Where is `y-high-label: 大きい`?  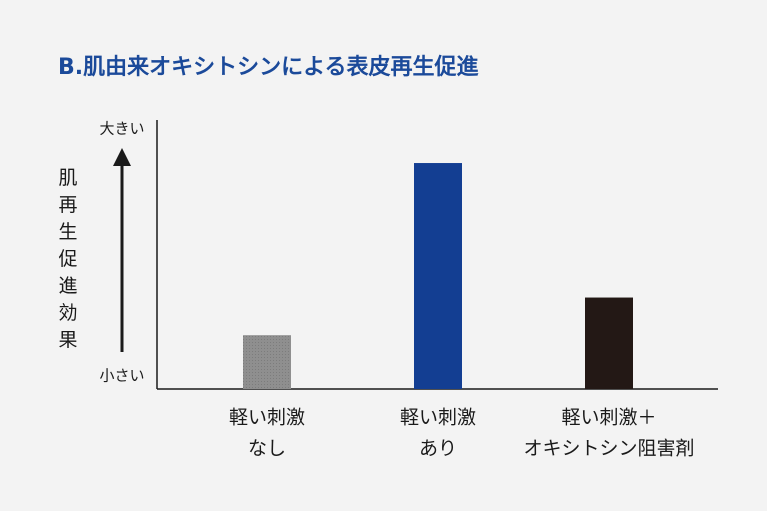
y-high-label: 大きい is located at coordinates (121, 129).